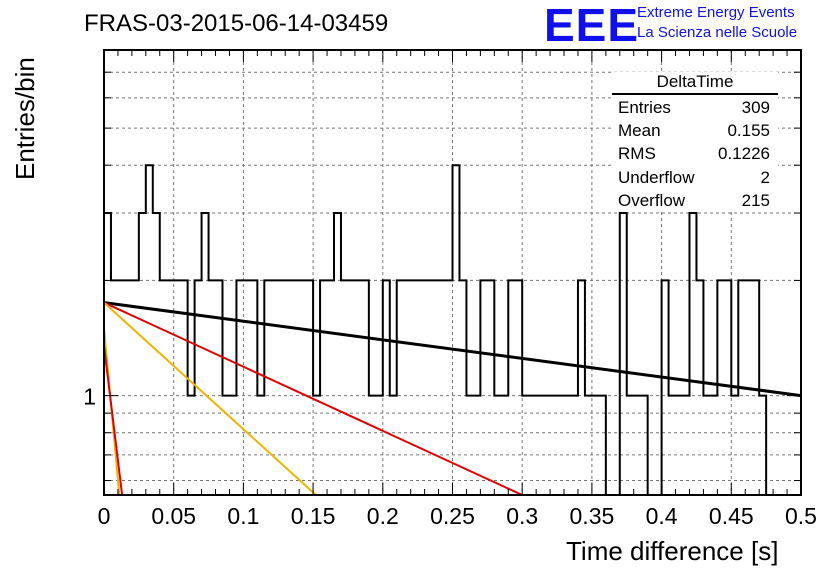 This screenshot has width=836, height=572. What do you see at coordinates (695, 153) in the screenshot?
I see `stats-row-rms: RMS 0.1226` at bounding box center [695, 153].